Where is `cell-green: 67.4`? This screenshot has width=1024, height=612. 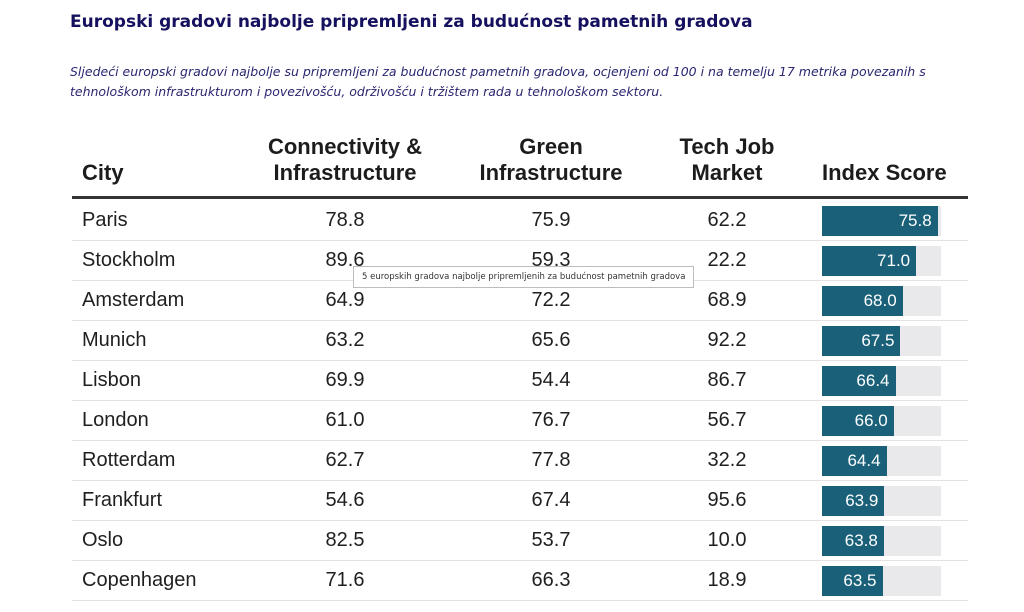
cell-green: 67.4 is located at coordinates (551, 500).